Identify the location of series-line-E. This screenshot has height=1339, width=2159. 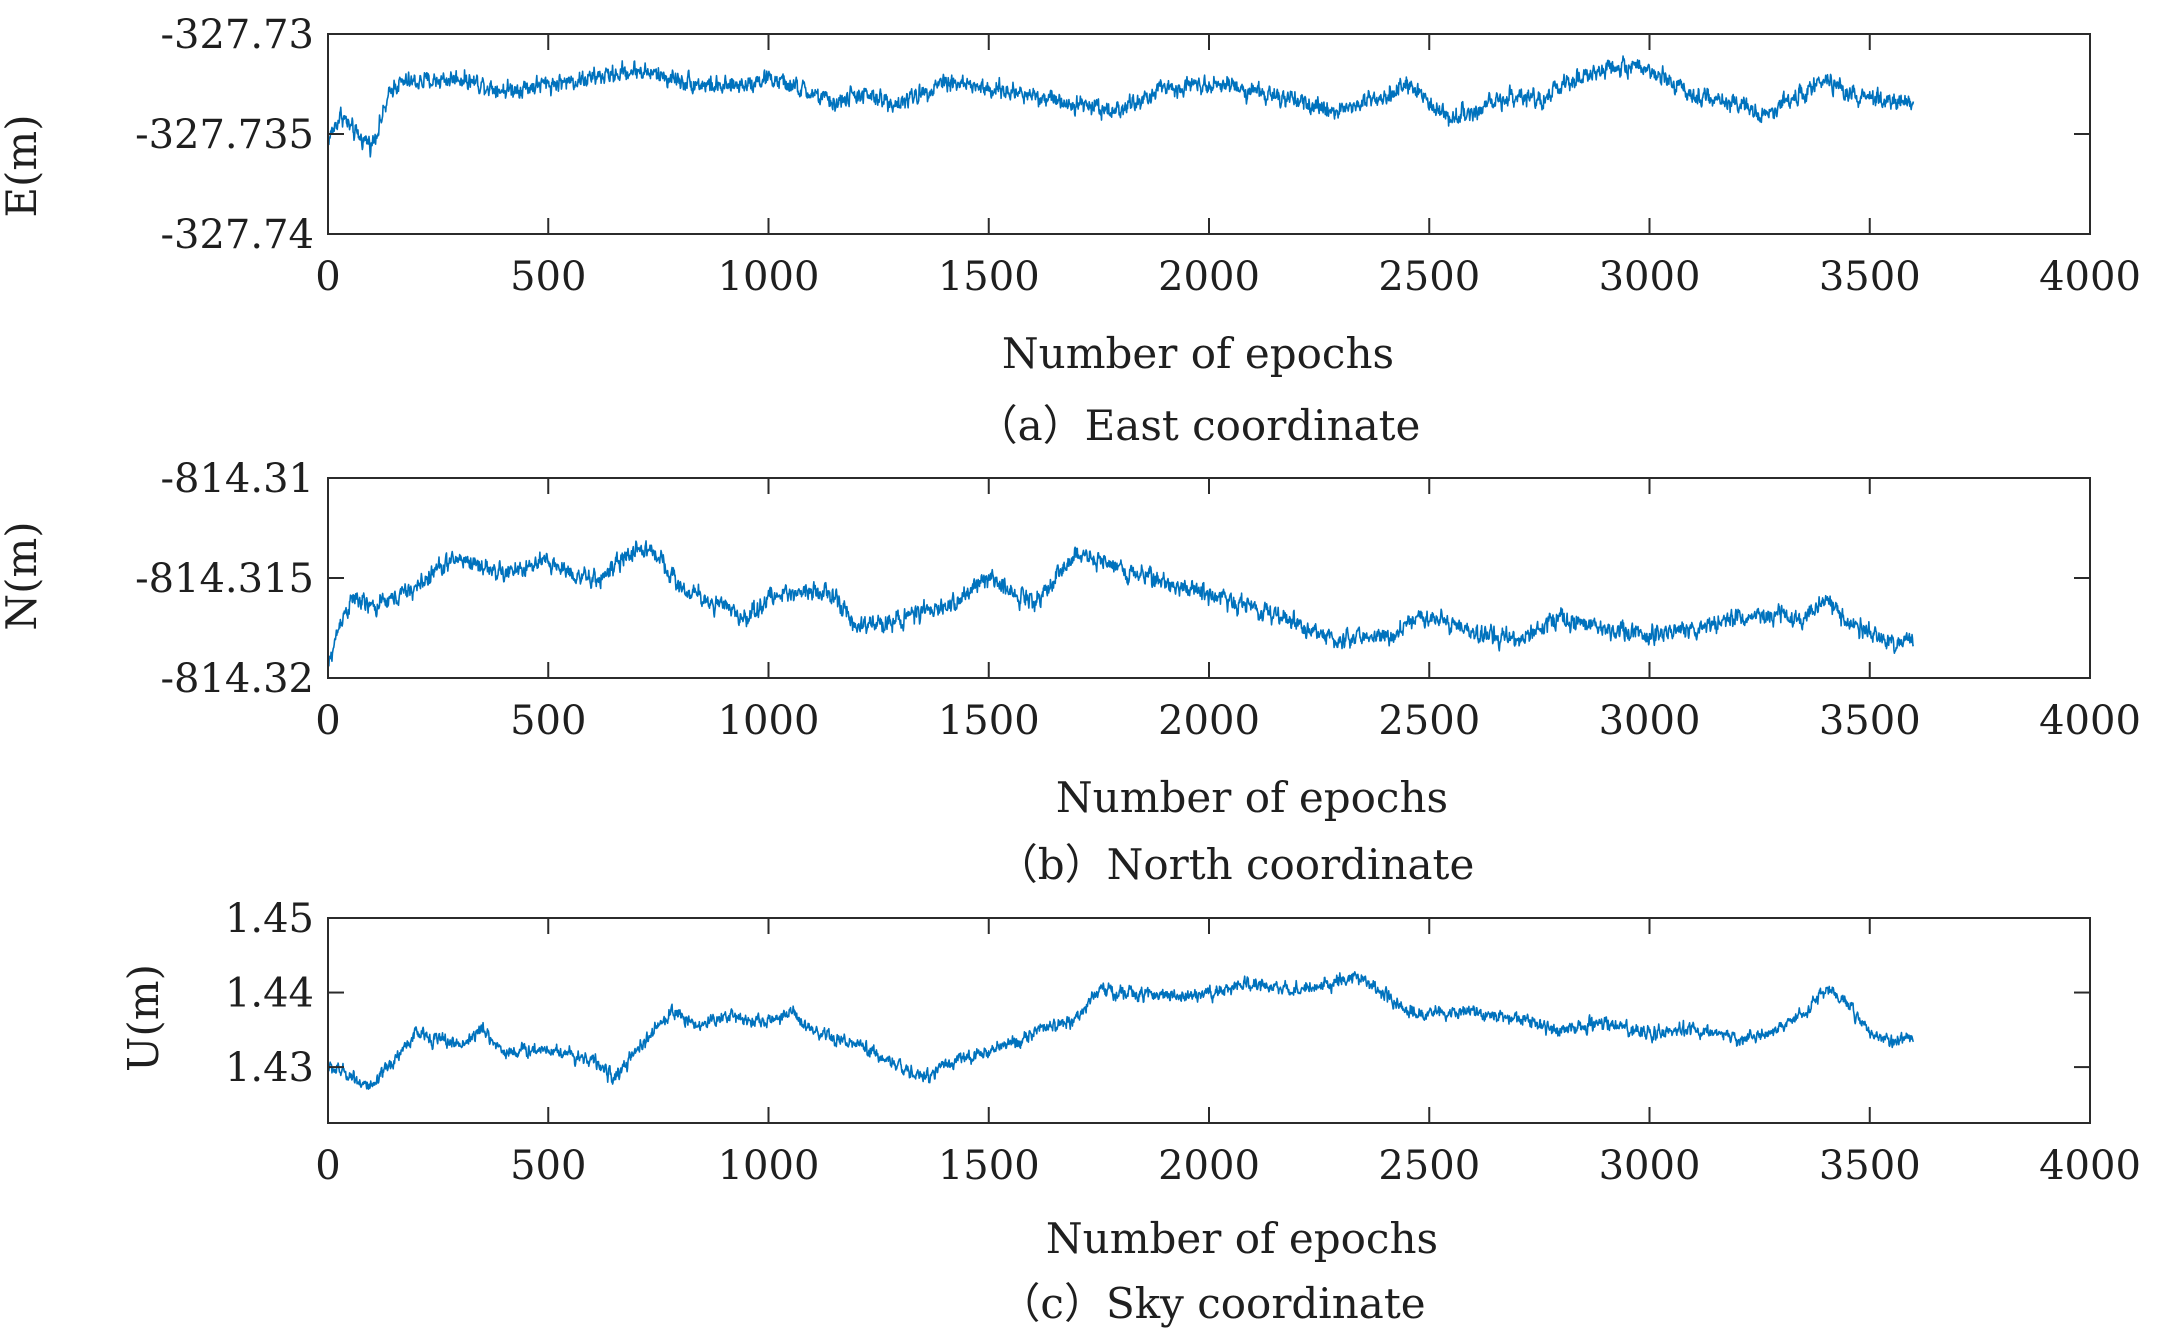
(1121, 106).